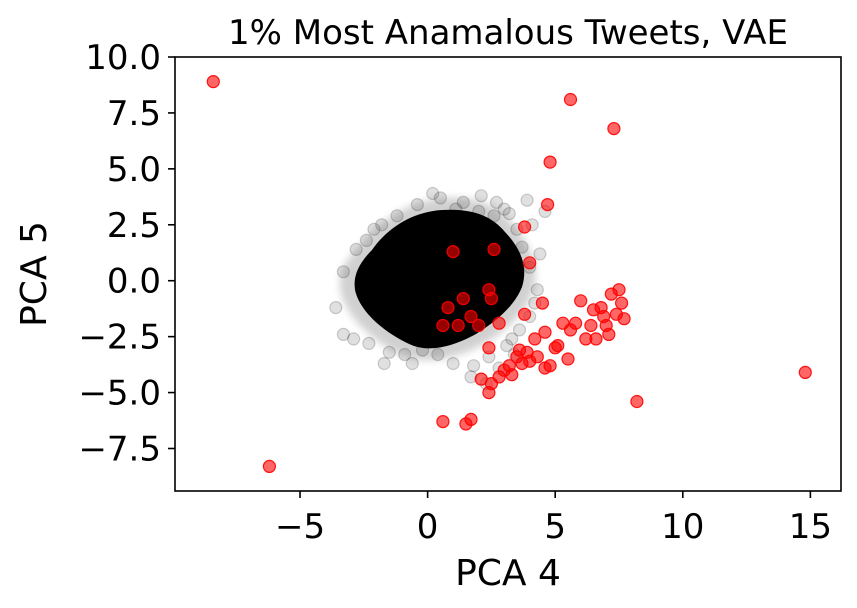  I want to click on y-tick-label: 0.0, so click(134, 282).